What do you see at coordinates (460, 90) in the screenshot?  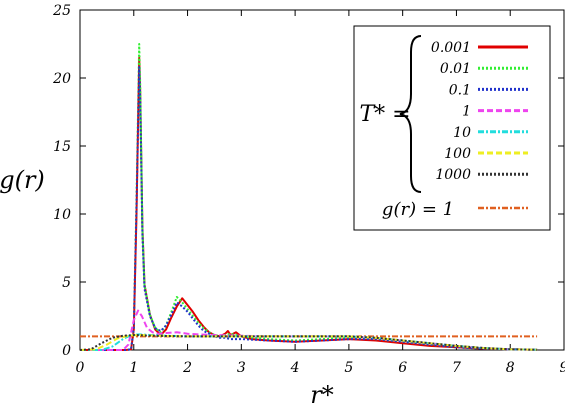 I see `legend-label-0.1: 0.1` at bounding box center [460, 90].